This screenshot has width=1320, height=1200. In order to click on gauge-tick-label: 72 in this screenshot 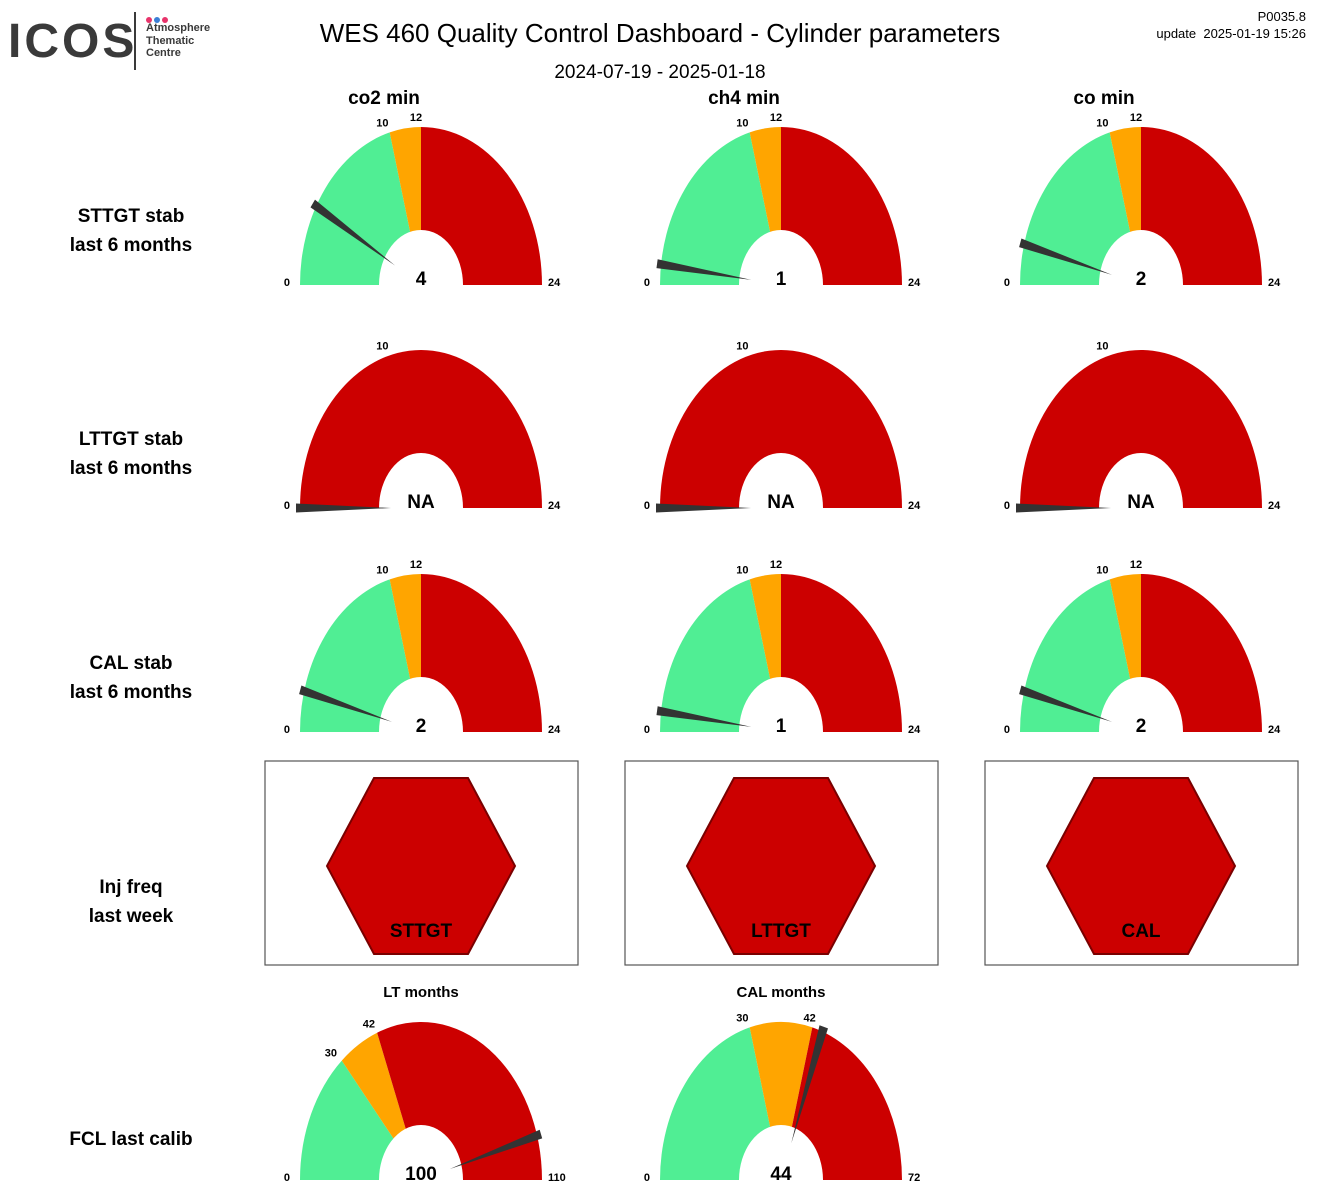, I will do `click(914, 1178)`.